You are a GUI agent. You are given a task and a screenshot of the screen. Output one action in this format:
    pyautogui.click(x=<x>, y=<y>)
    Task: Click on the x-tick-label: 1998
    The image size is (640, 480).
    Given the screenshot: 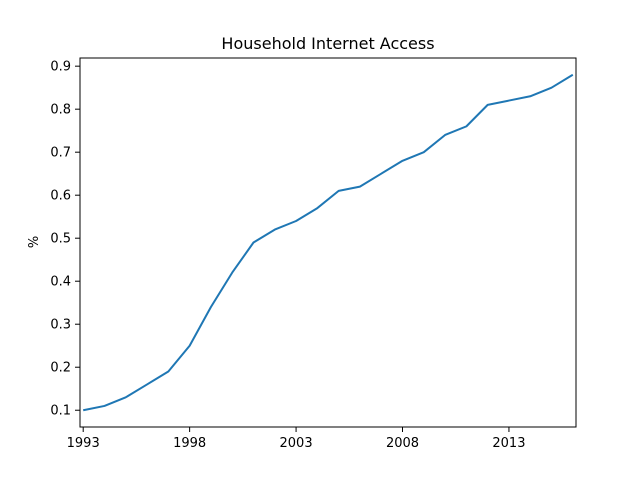 What is the action you would take?
    pyautogui.click(x=189, y=443)
    